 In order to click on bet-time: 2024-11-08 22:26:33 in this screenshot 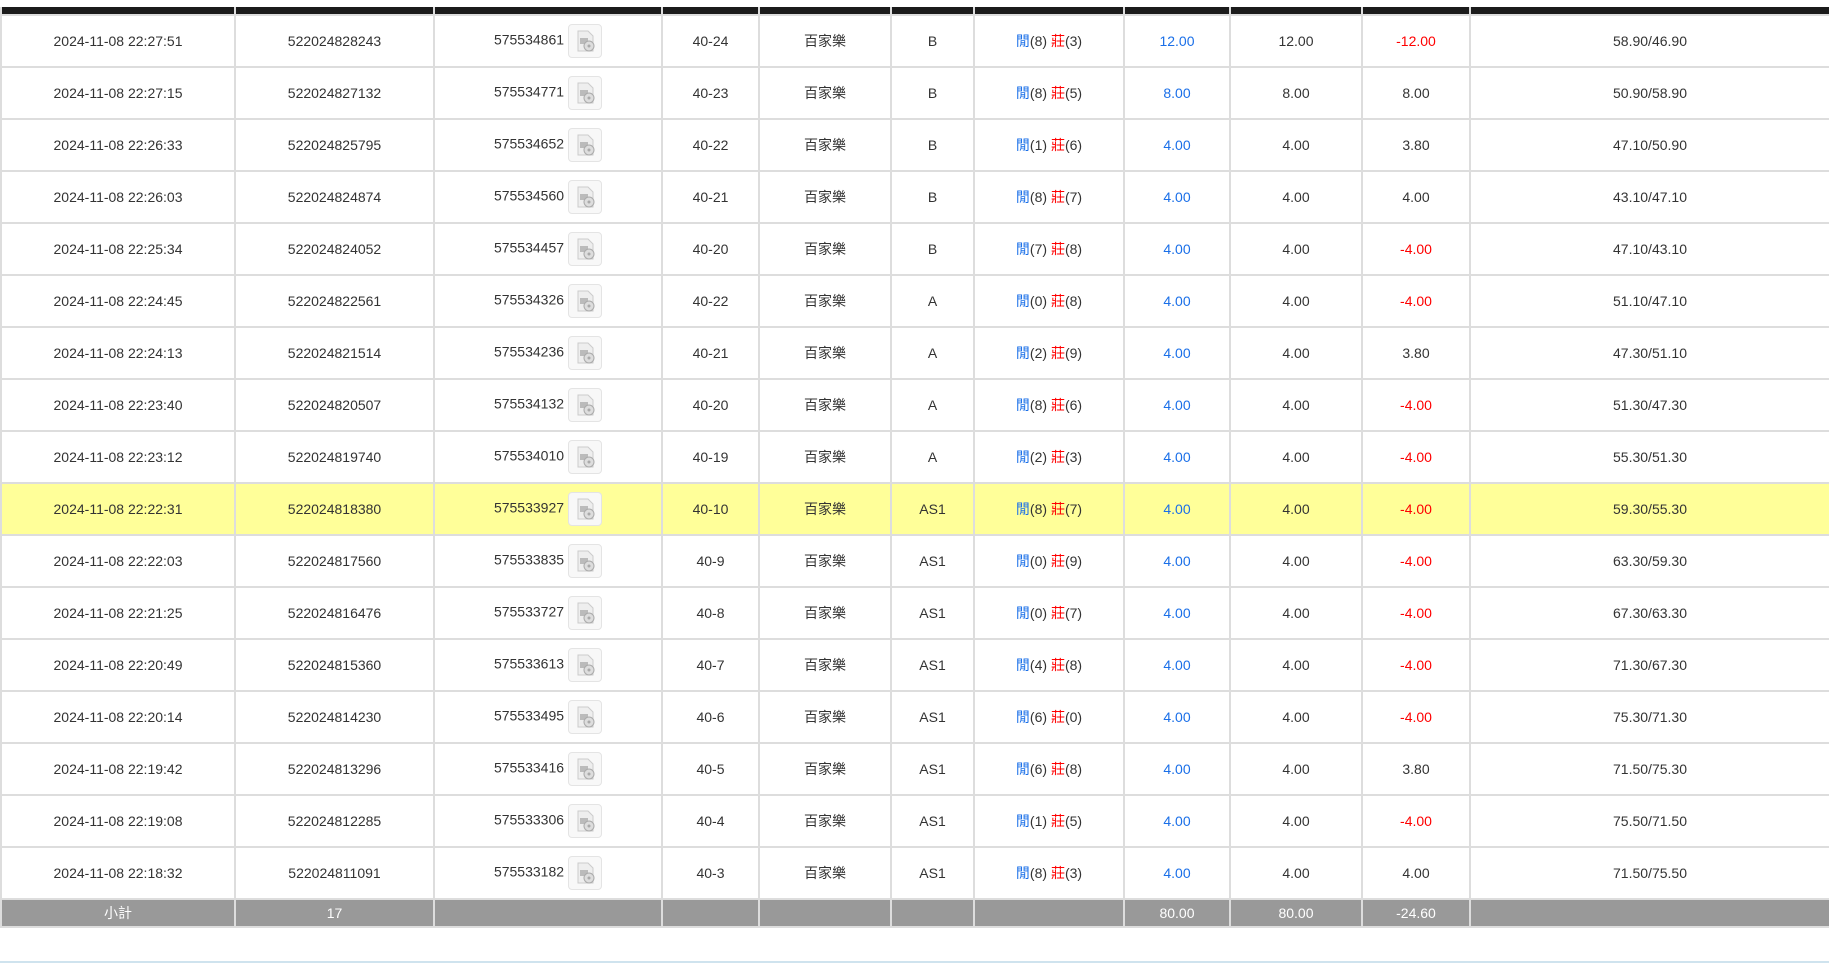, I will do `click(118, 145)`.